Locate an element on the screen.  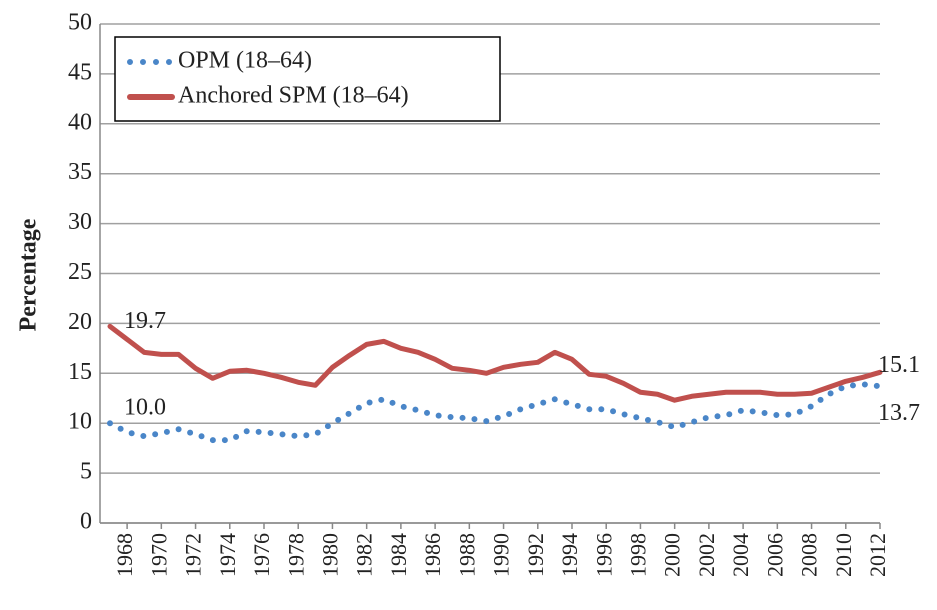
x-tick-label: 2004 is located at coordinates (740, 555).